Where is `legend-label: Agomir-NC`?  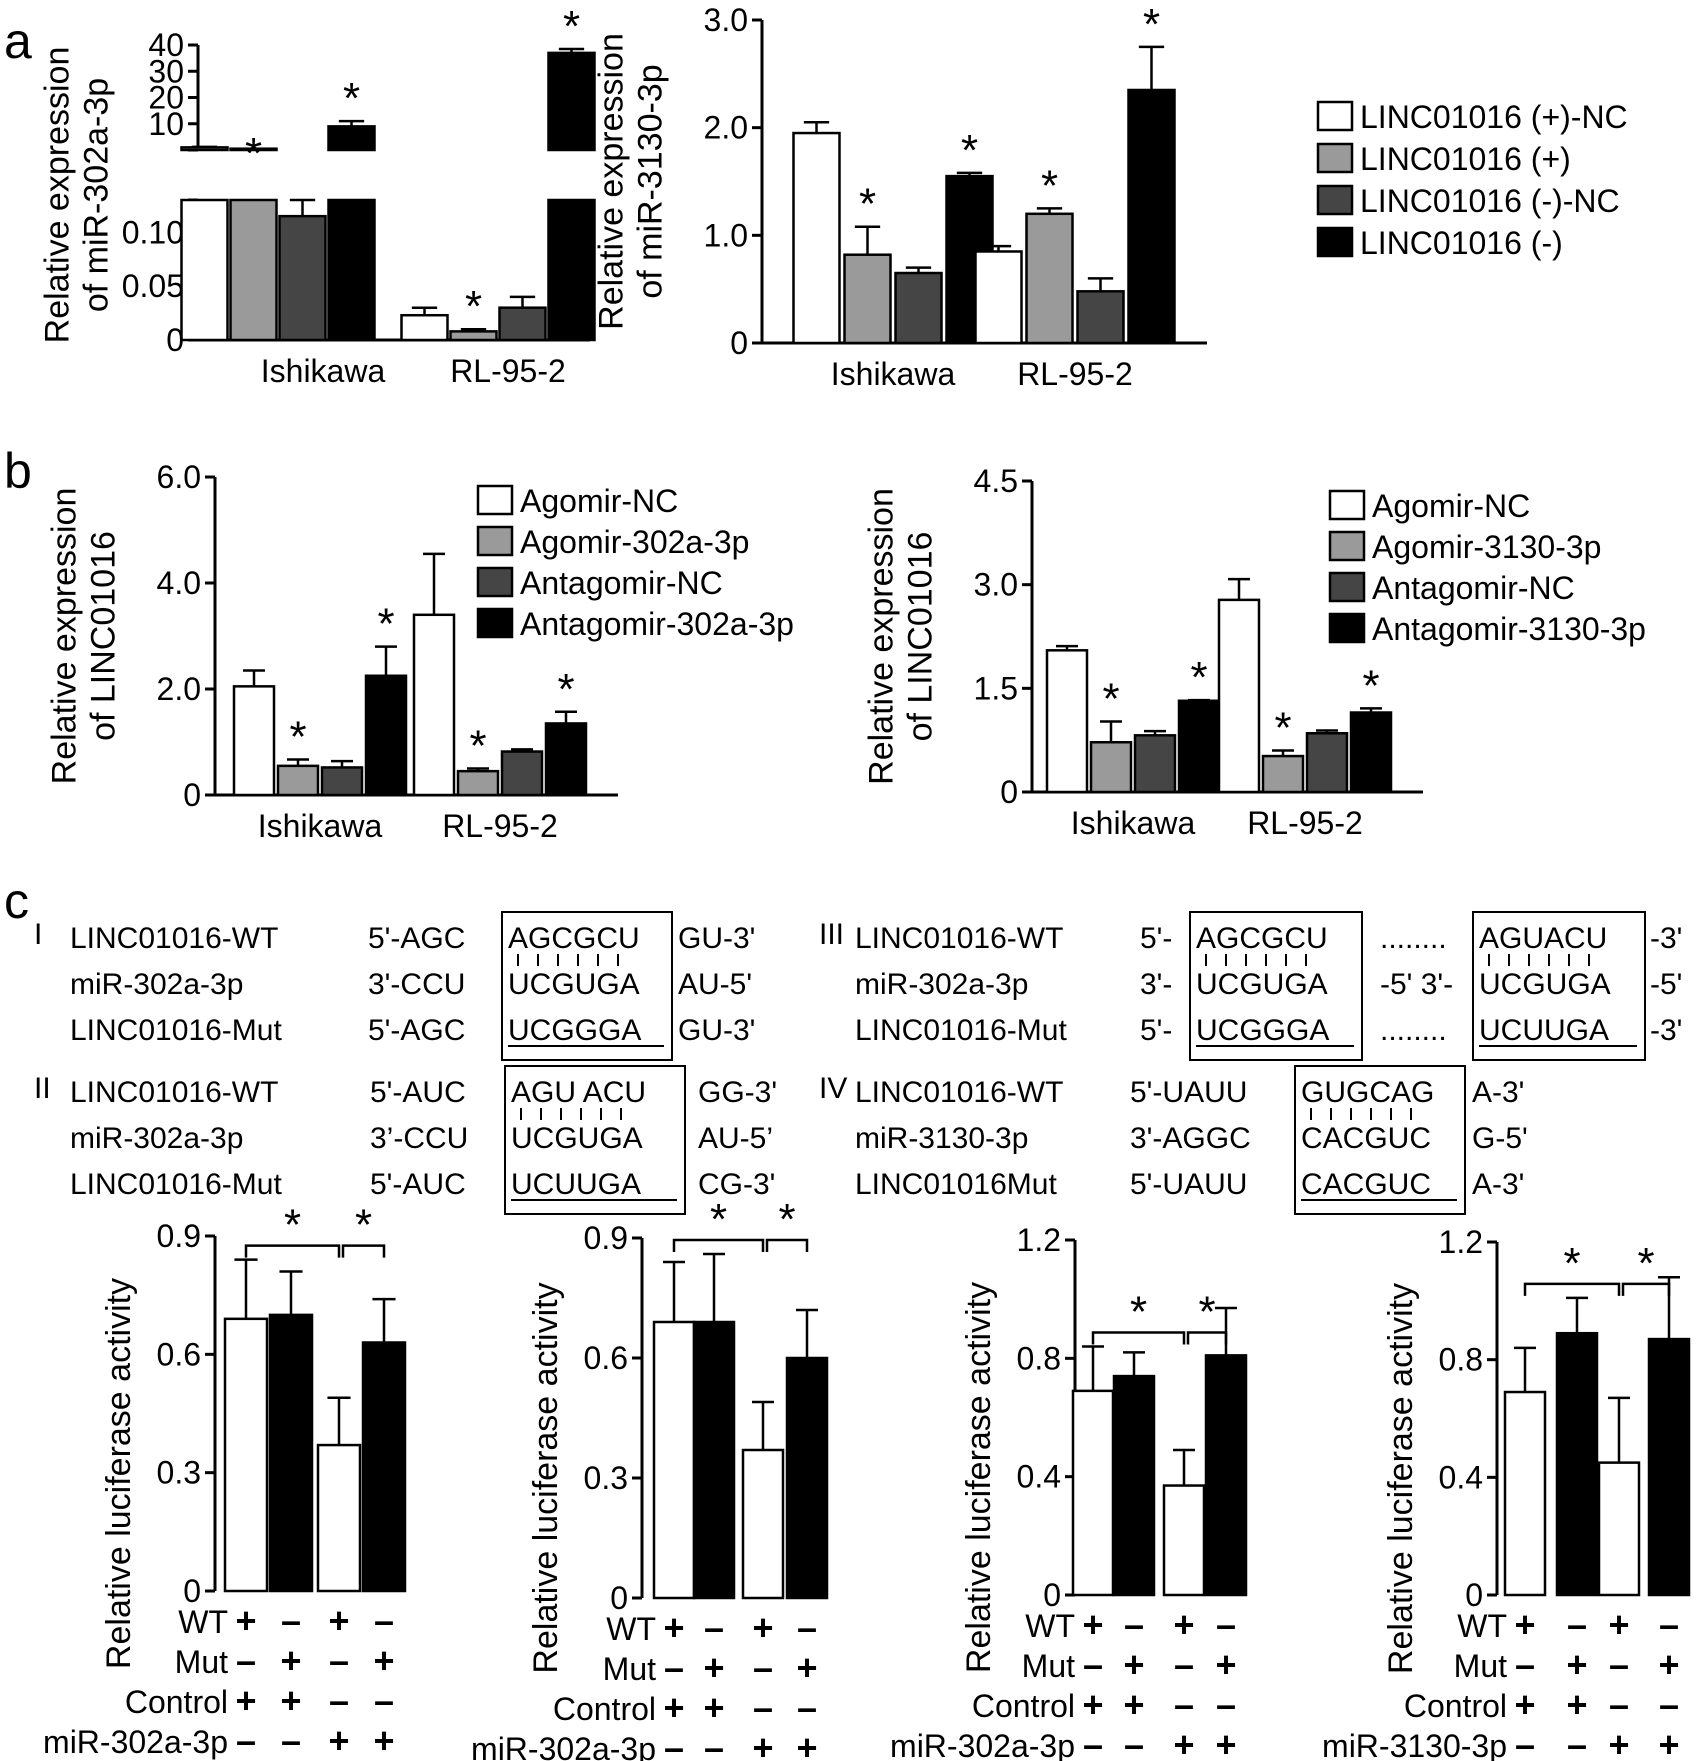 legend-label: Agomir-NC is located at coordinates (1451, 506).